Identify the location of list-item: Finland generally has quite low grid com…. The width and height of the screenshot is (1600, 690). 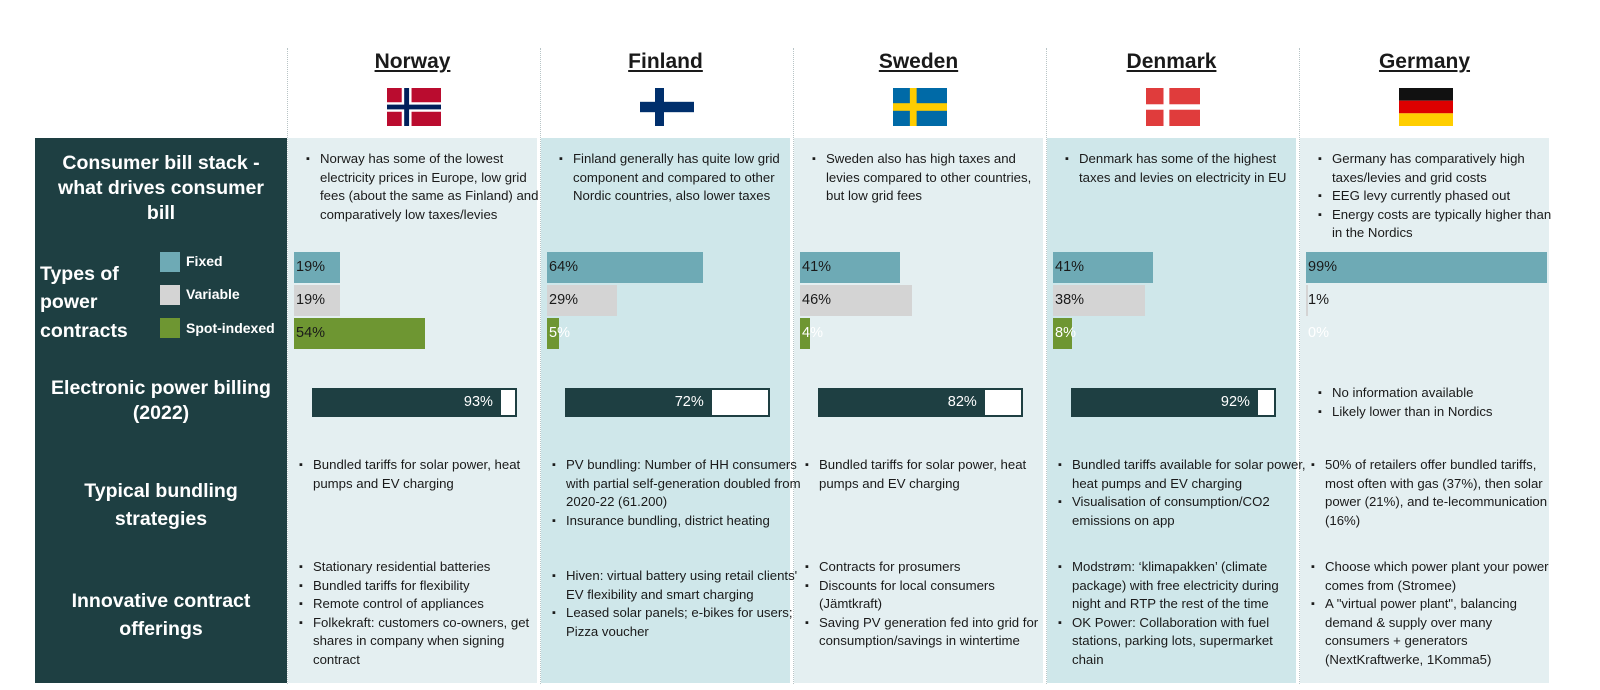
(680, 178).